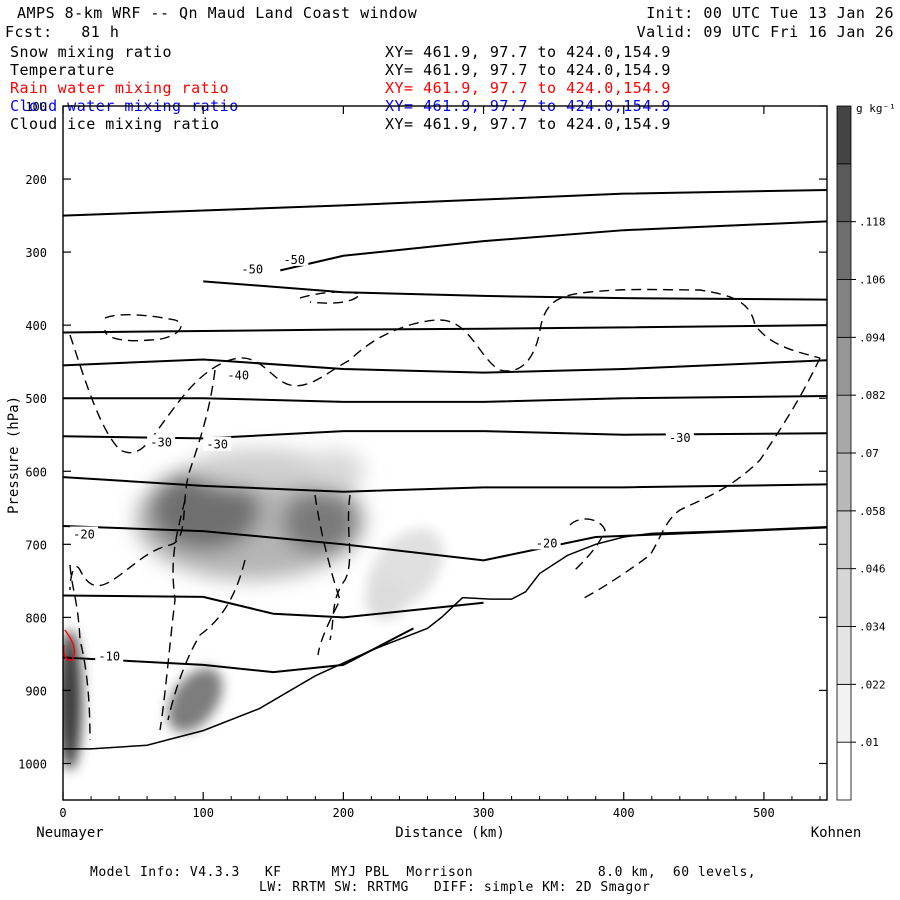  I want to click on colorbar-level-label: .022, so click(872, 684).